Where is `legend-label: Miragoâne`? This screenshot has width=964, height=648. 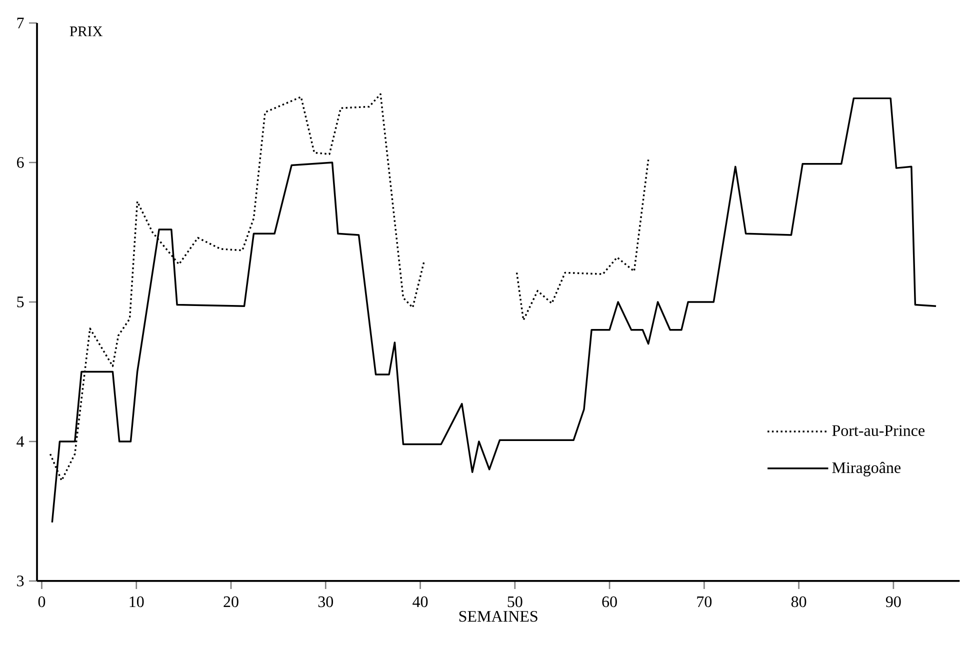
legend-label: Miragoâne is located at coordinates (866, 469).